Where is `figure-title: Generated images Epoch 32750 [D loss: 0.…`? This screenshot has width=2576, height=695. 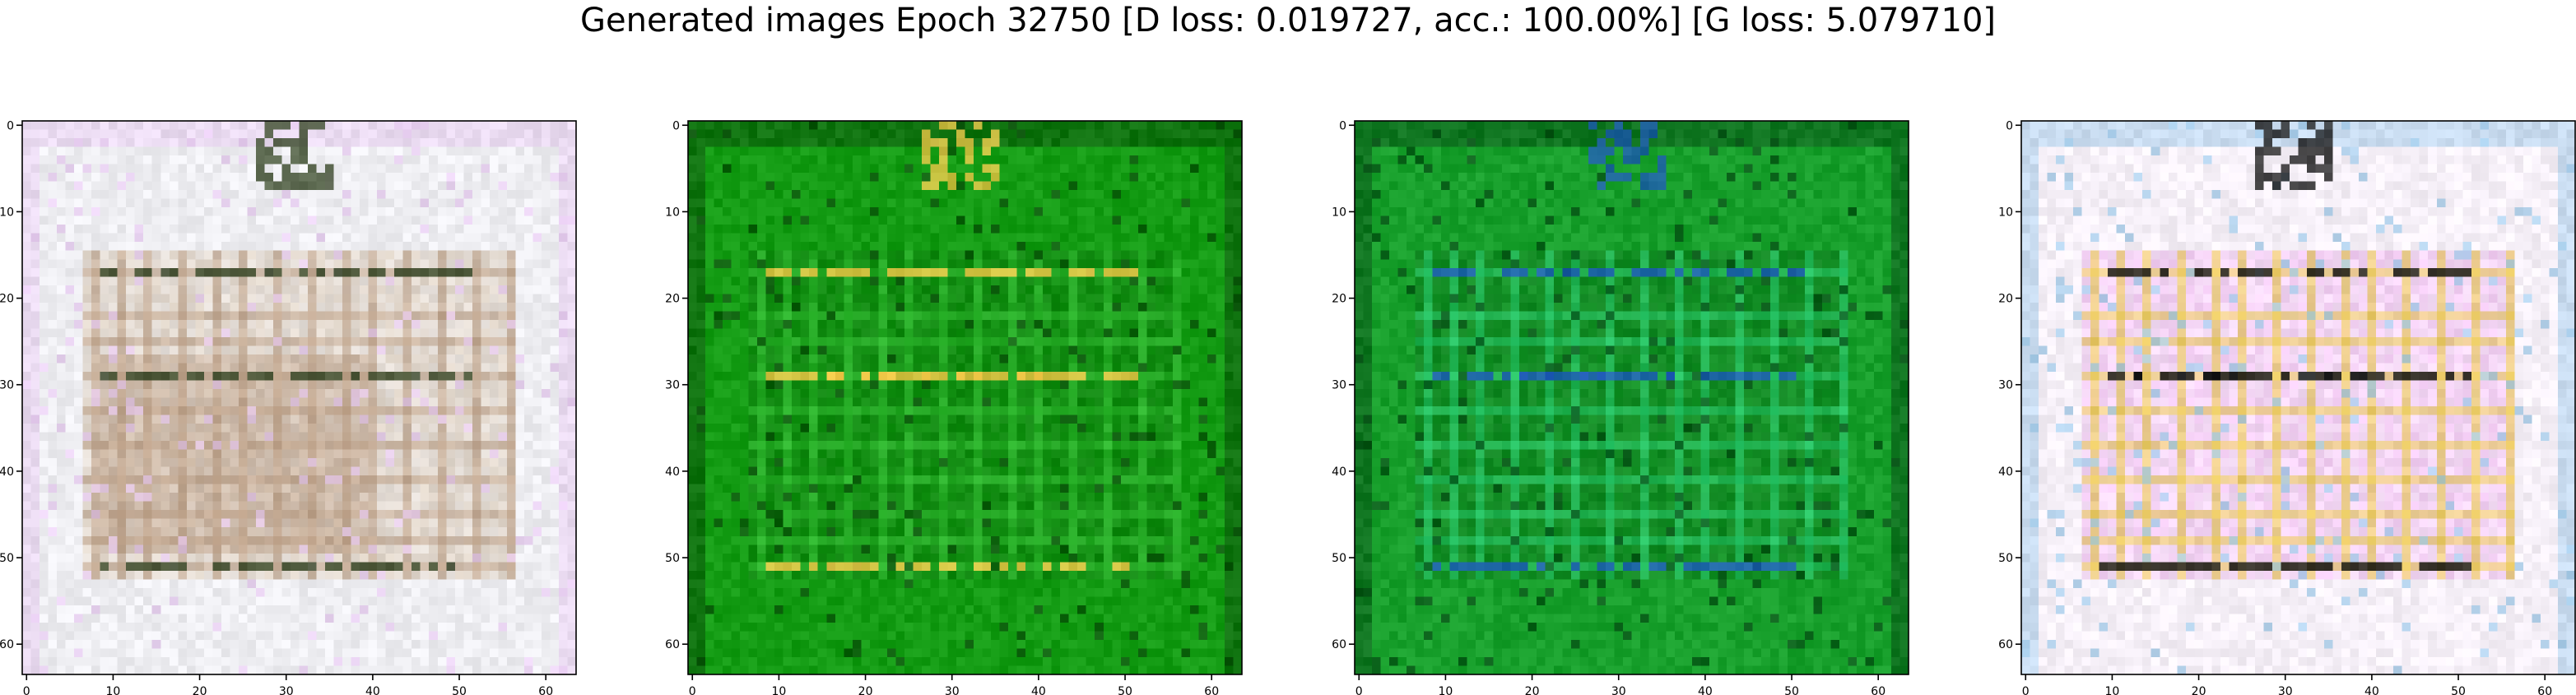
figure-title: Generated images Epoch 32750 [D loss: 0.… is located at coordinates (1288, 20).